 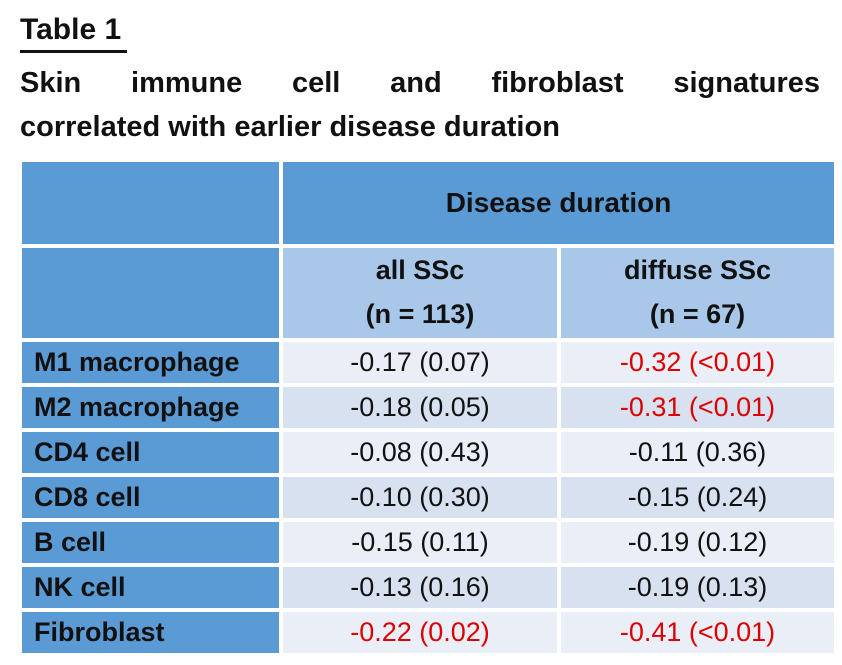 I want to click on table-row-b-cell: B cell -0.15 (0.11) -0.19 (0.12), so click(x=428, y=542).